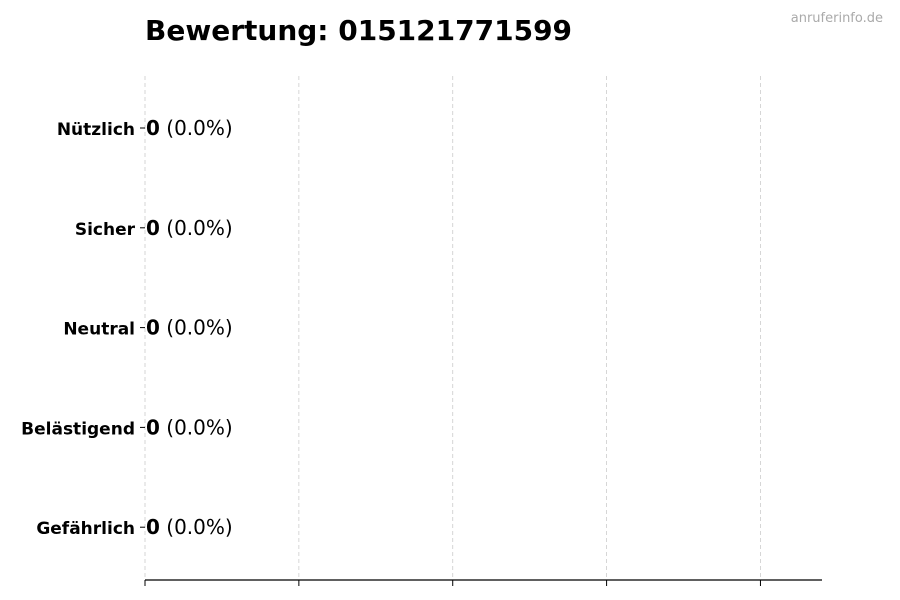  Describe the element at coordinates (96, 130) in the screenshot. I see `category-label: Nützlich` at that location.